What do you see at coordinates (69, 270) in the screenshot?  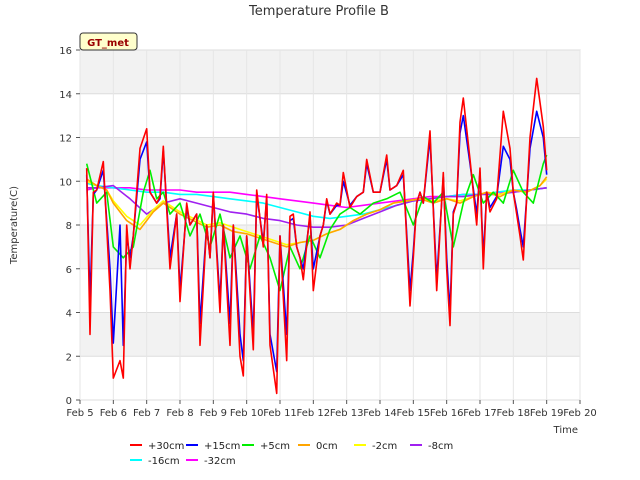 I see `y-tick-label: 6` at bounding box center [69, 270].